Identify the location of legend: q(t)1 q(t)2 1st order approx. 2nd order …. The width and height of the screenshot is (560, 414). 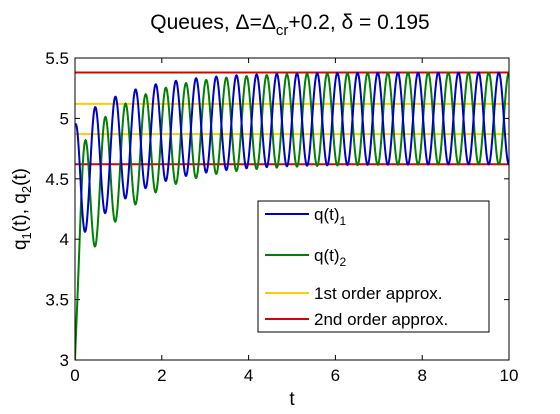
(373, 266).